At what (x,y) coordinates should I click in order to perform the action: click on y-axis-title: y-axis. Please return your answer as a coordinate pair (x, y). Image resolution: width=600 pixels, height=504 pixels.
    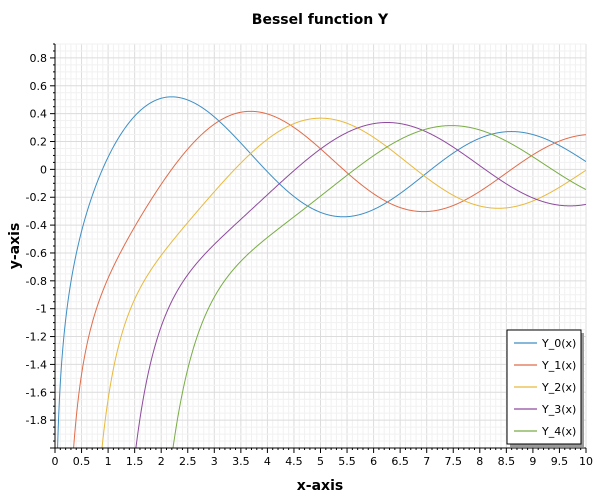
    Looking at the image, I should click on (15, 246).